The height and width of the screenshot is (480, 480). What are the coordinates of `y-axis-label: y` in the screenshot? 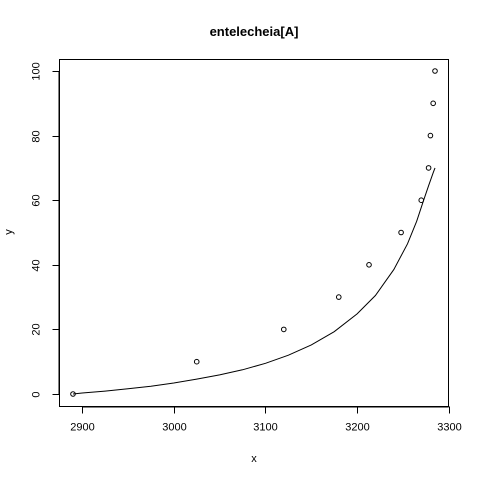 It's located at (9, 232).